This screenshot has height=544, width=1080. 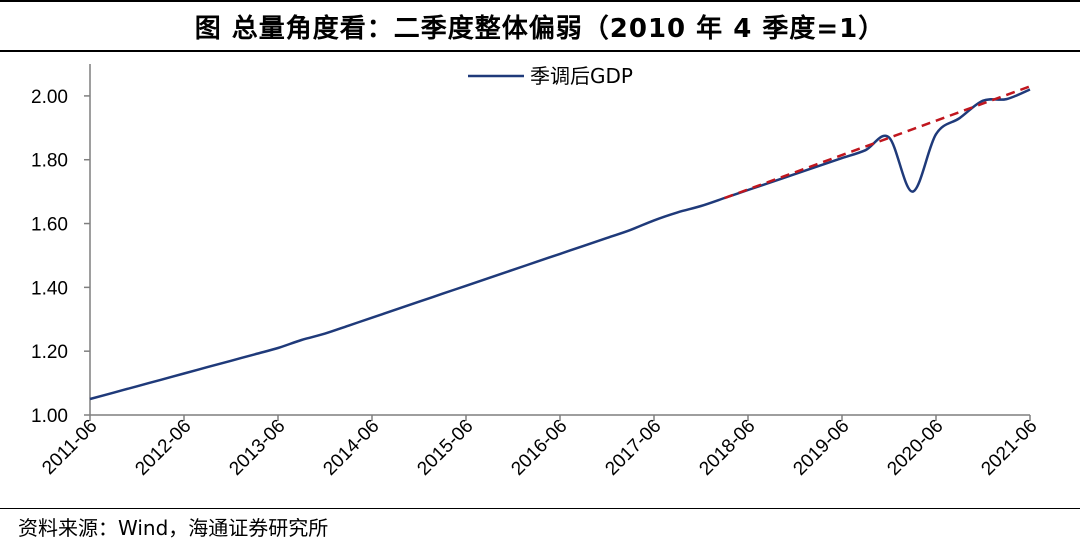 What do you see at coordinates (49, 352) in the screenshot?
I see `y-tick-label: 1.20` at bounding box center [49, 352].